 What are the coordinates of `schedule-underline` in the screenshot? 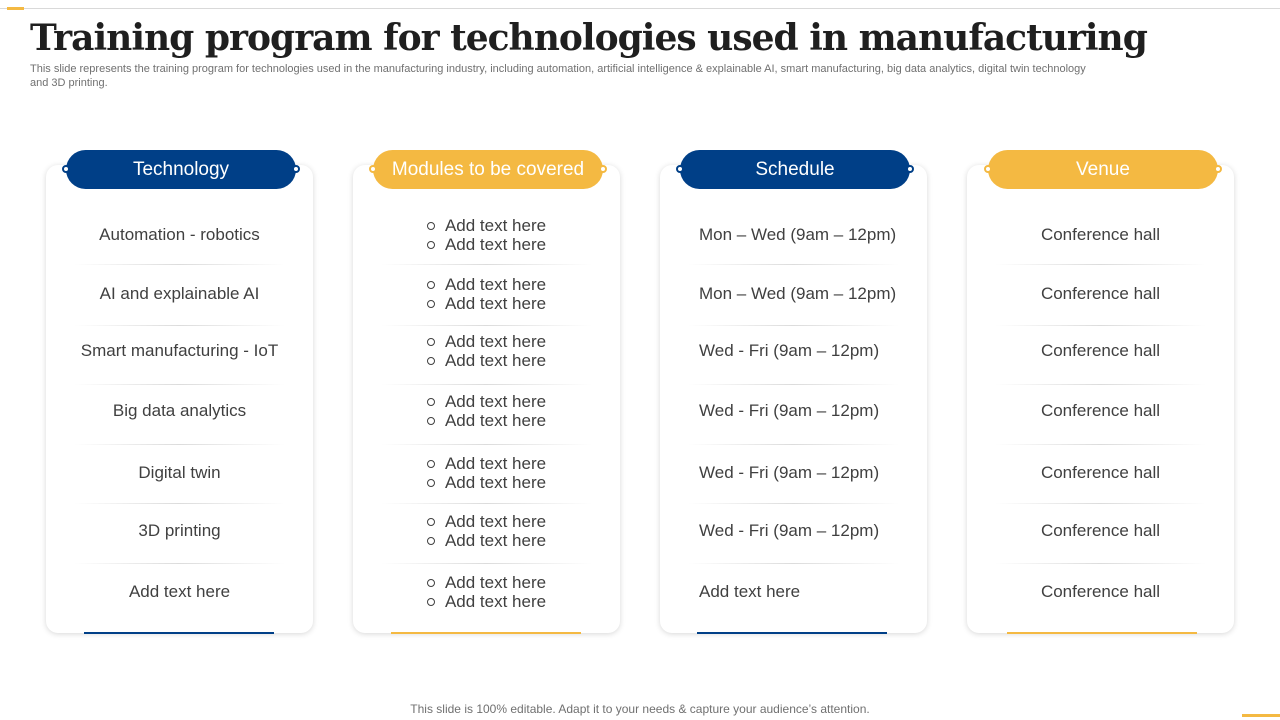 It's located at (792, 633).